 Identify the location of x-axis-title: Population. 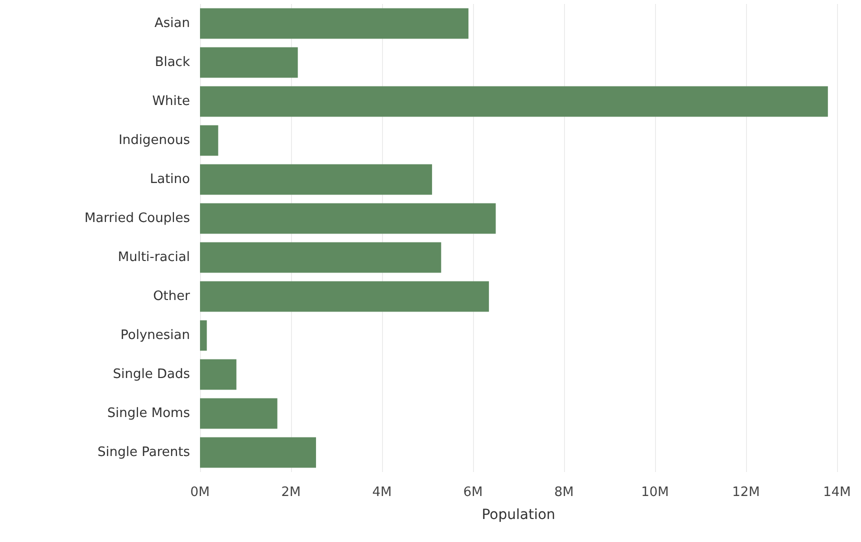
(519, 515).